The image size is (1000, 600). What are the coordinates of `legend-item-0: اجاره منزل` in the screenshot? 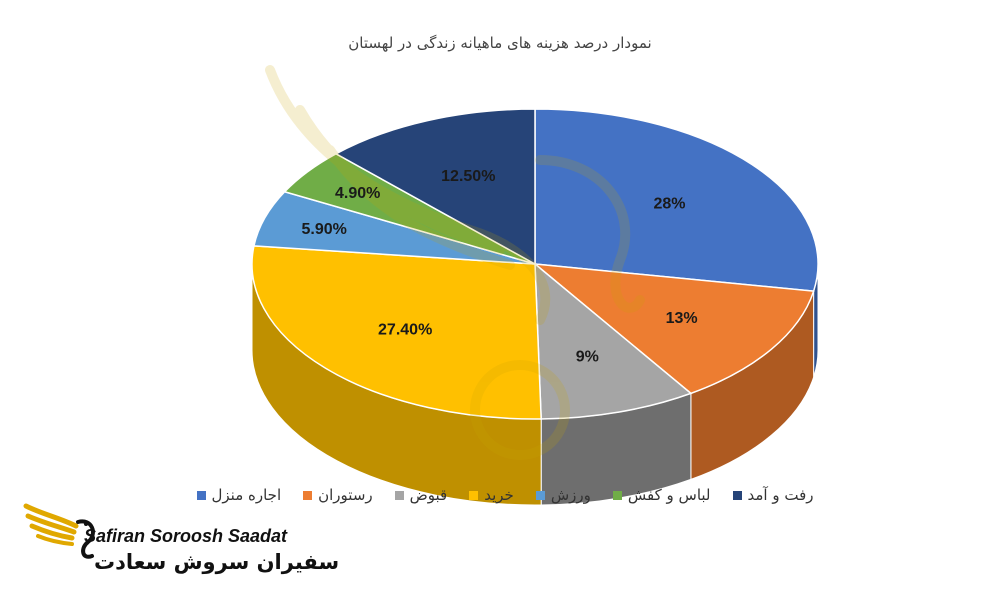 It's located at (239, 495).